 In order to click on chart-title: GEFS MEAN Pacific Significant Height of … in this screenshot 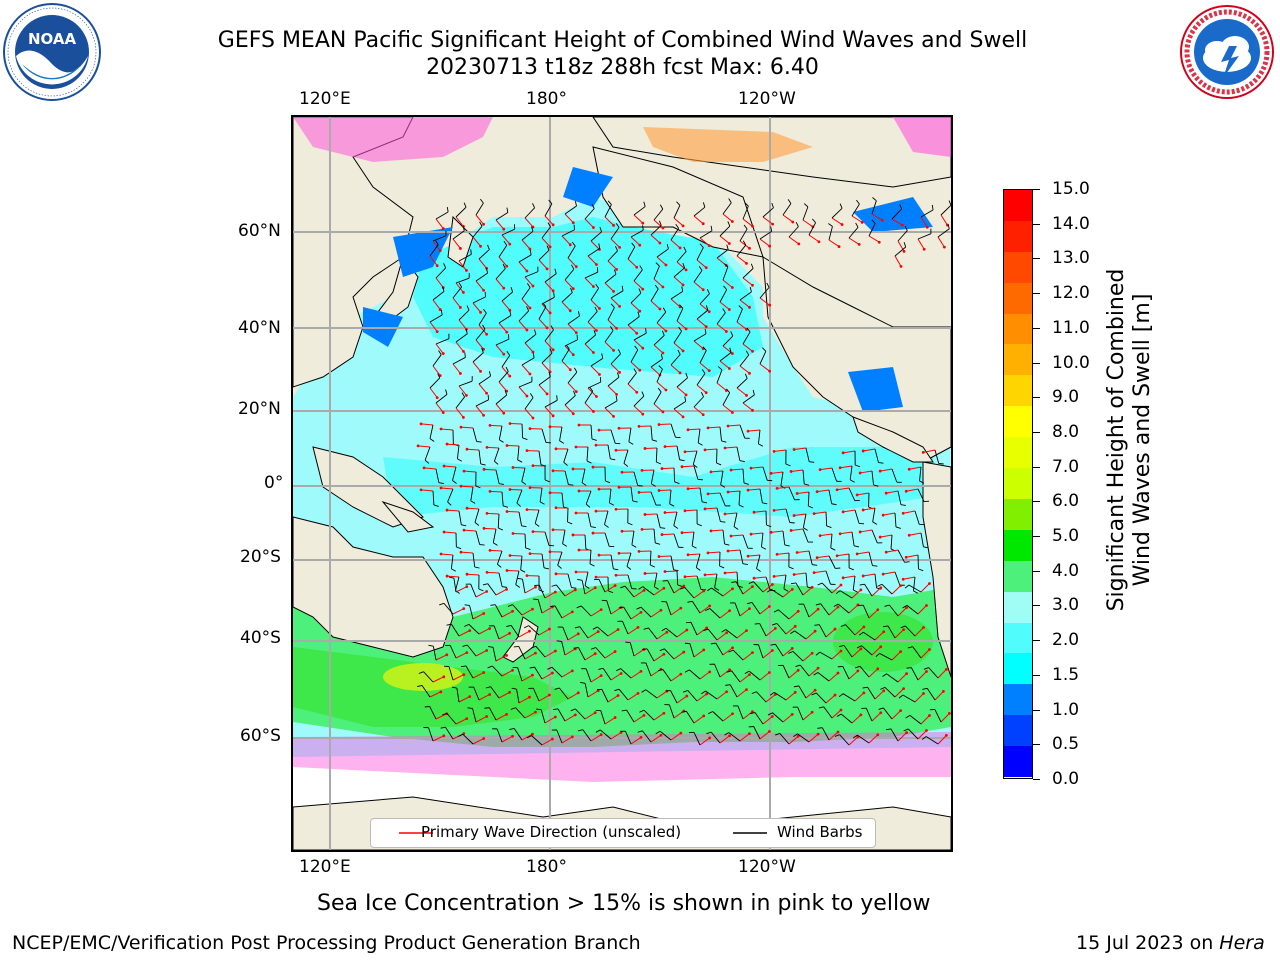, I will do `click(622, 40)`.